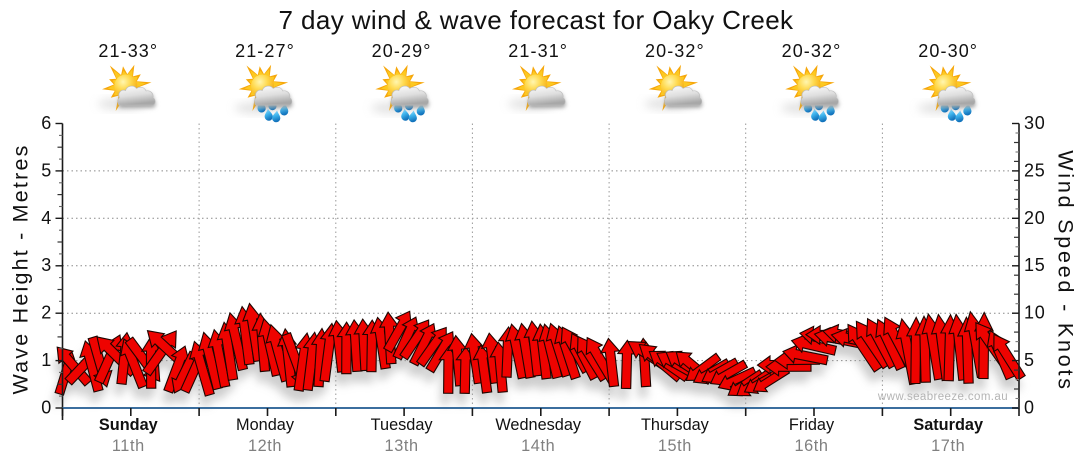 This screenshot has width=1080, height=475. I want to click on svg-text: 30, so click(1035, 123).